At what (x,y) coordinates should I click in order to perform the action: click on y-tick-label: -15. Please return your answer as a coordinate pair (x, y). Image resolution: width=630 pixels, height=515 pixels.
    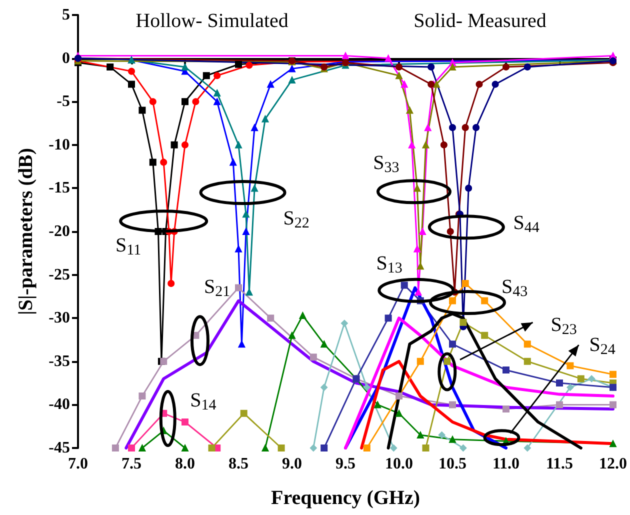
    Looking at the image, I should click on (59, 188).